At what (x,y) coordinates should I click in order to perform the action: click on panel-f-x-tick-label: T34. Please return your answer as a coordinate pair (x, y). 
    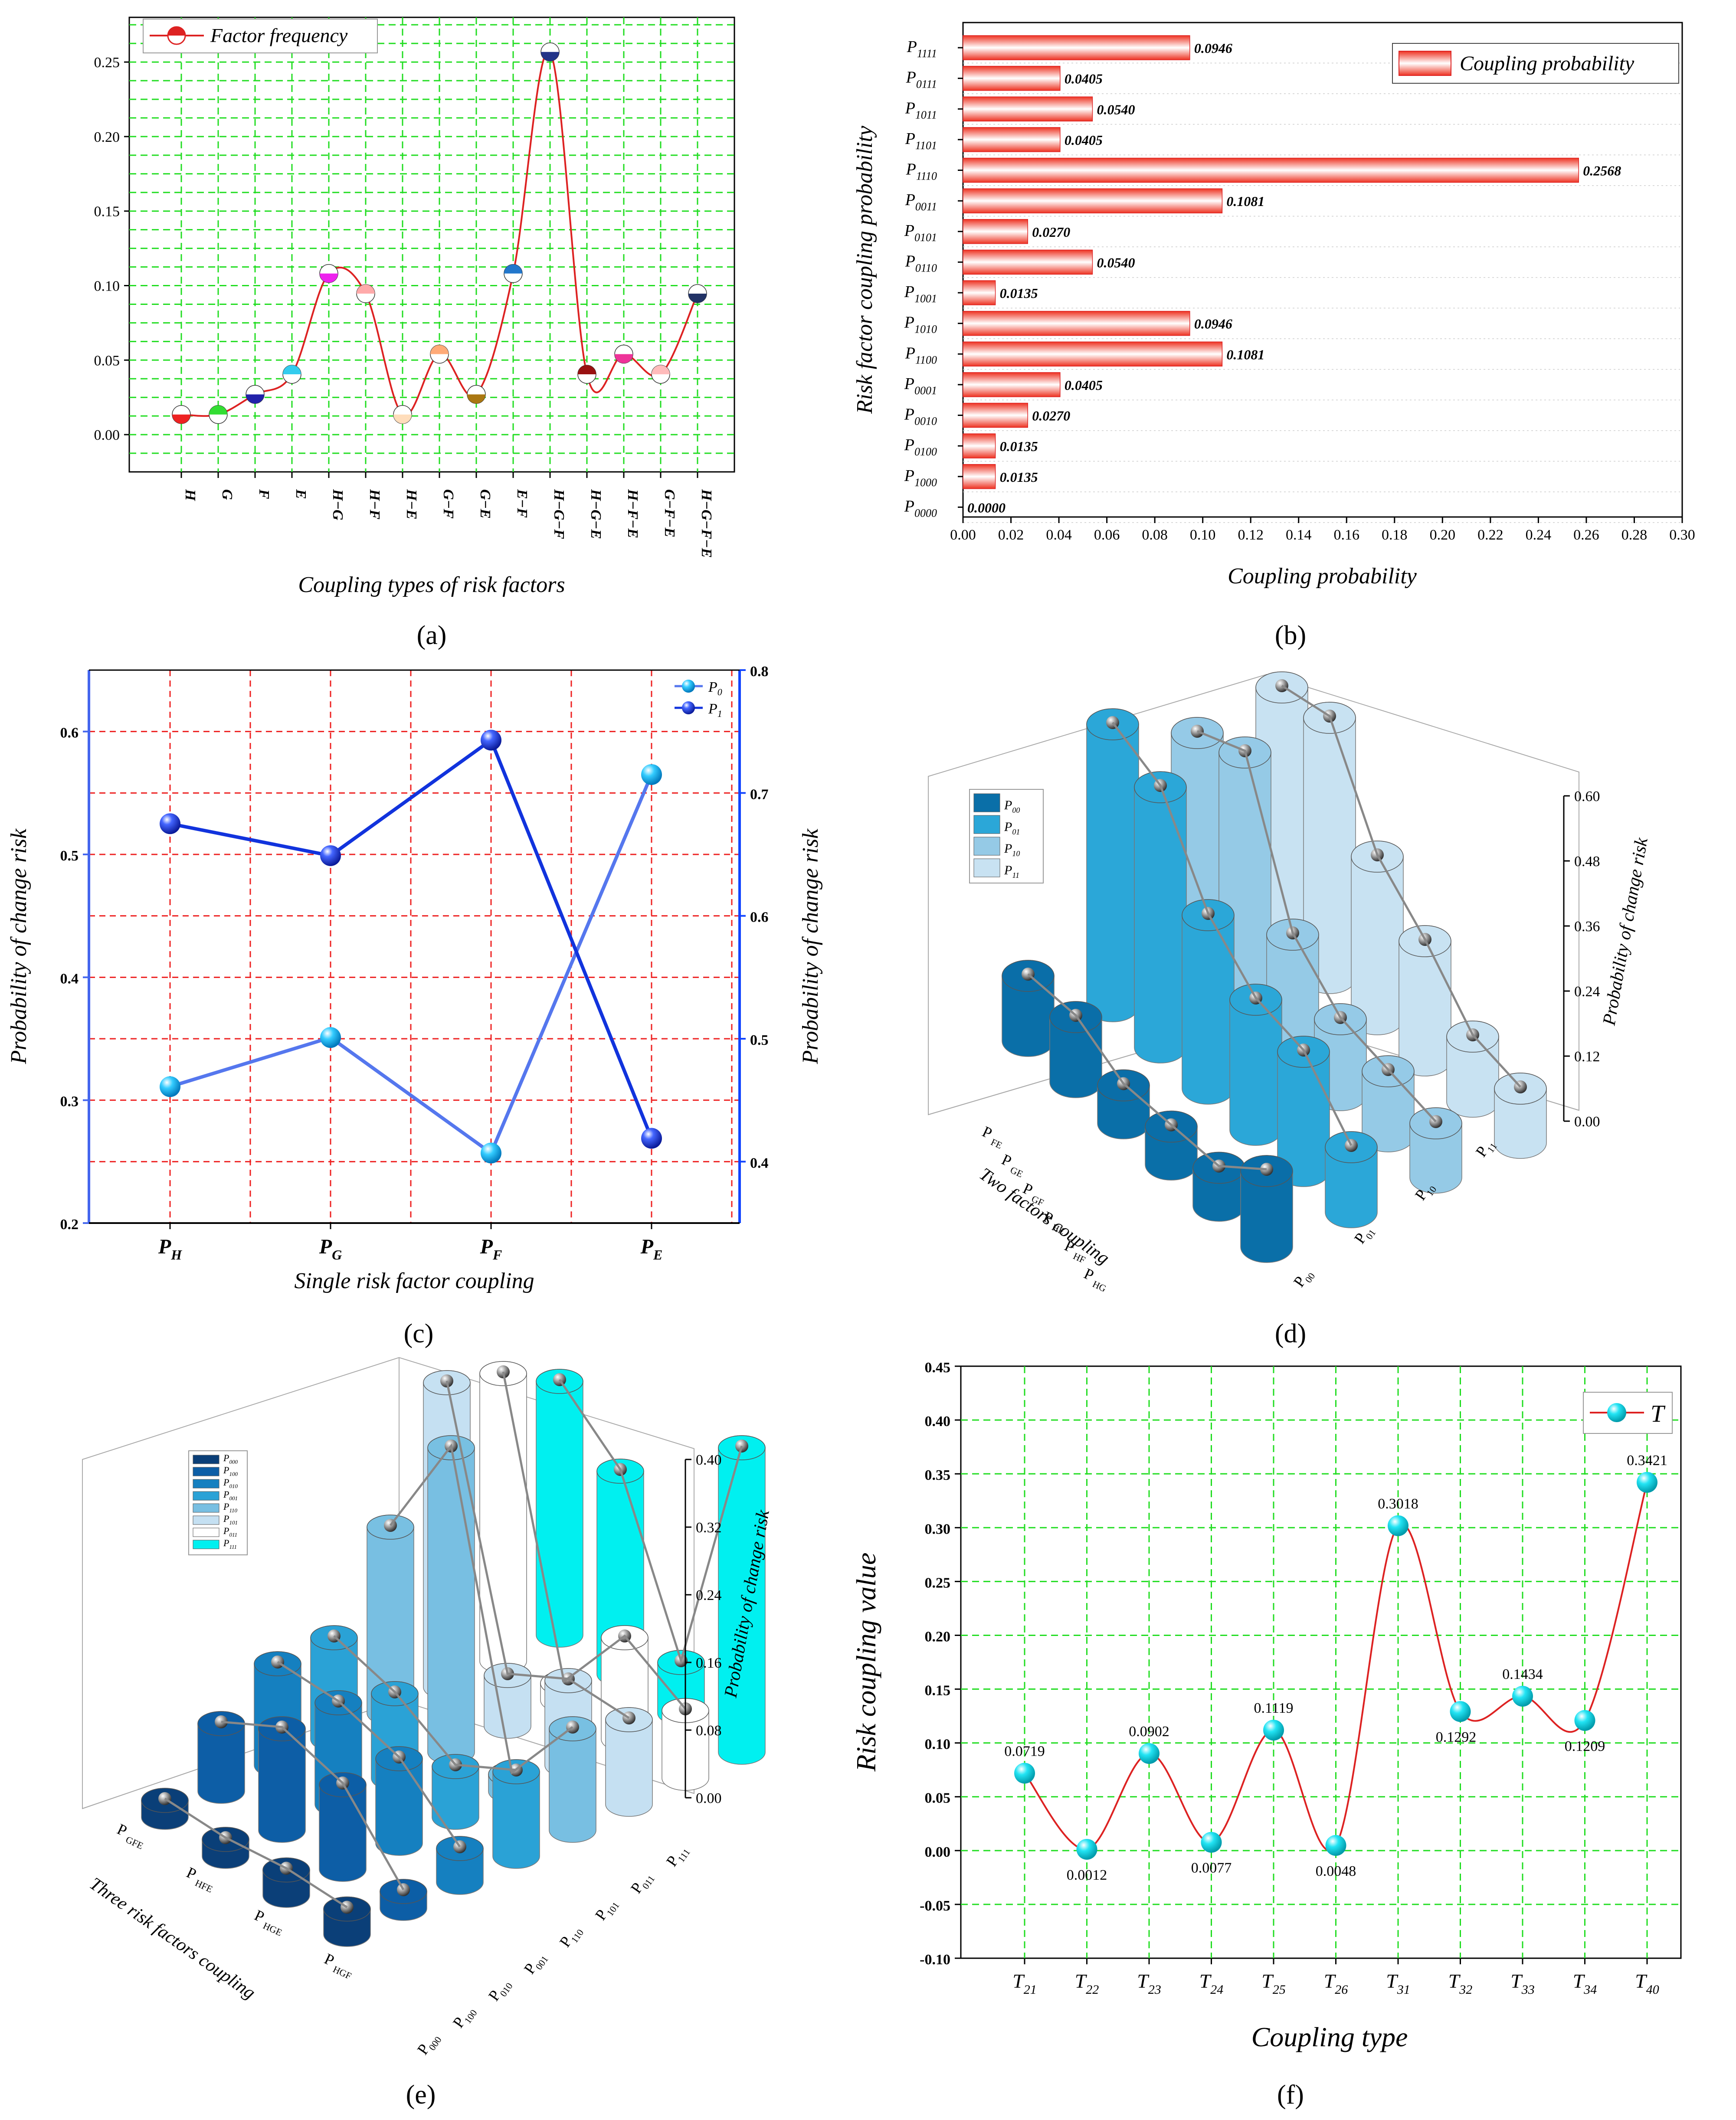
    Looking at the image, I should click on (1585, 1984).